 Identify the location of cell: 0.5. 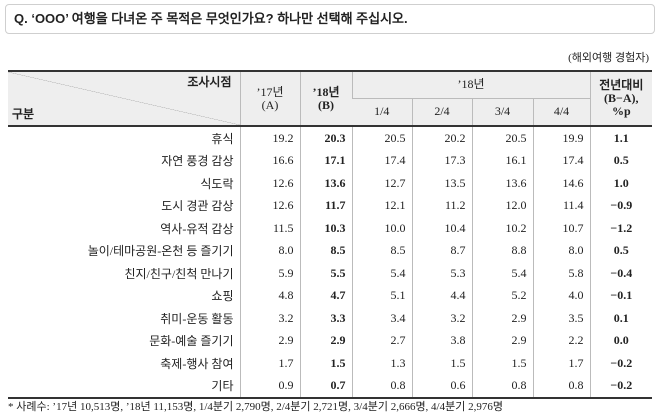
(621, 250).